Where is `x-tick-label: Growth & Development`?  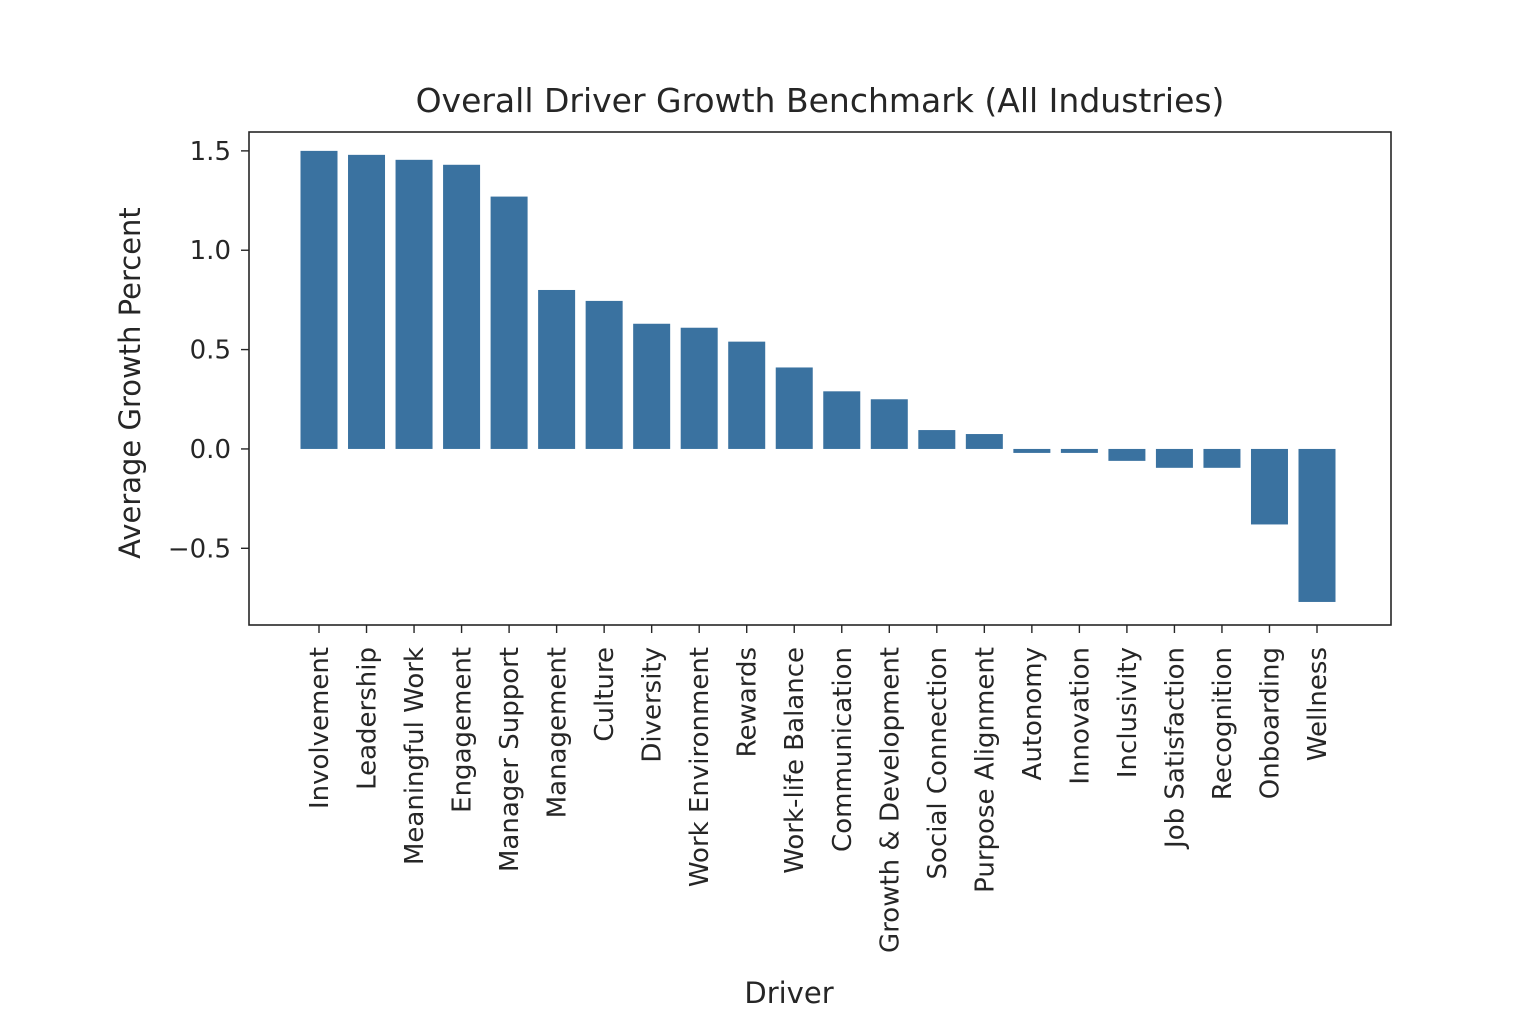
x-tick-label: Growth & Development is located at coordinates (890, 800).